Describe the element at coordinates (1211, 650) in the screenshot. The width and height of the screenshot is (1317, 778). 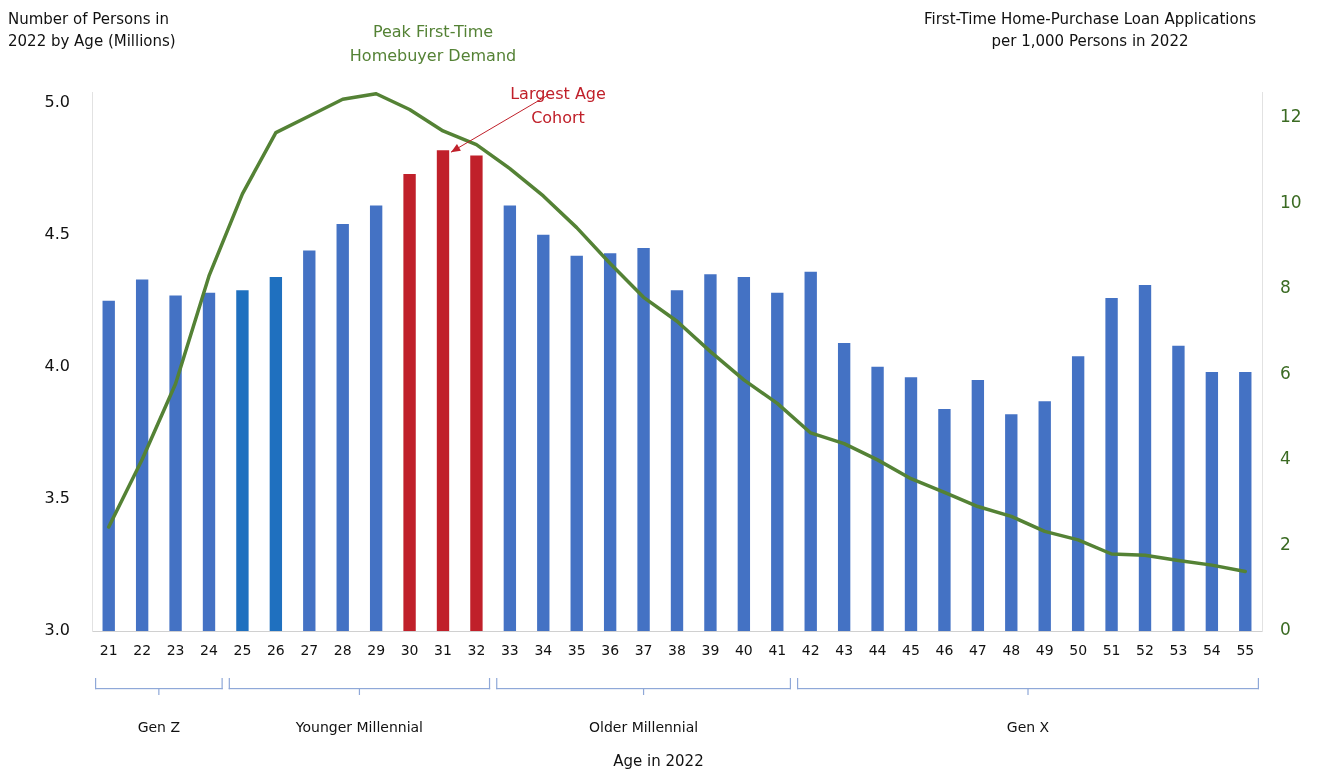
I see `x-tick-label: 54` at that location.